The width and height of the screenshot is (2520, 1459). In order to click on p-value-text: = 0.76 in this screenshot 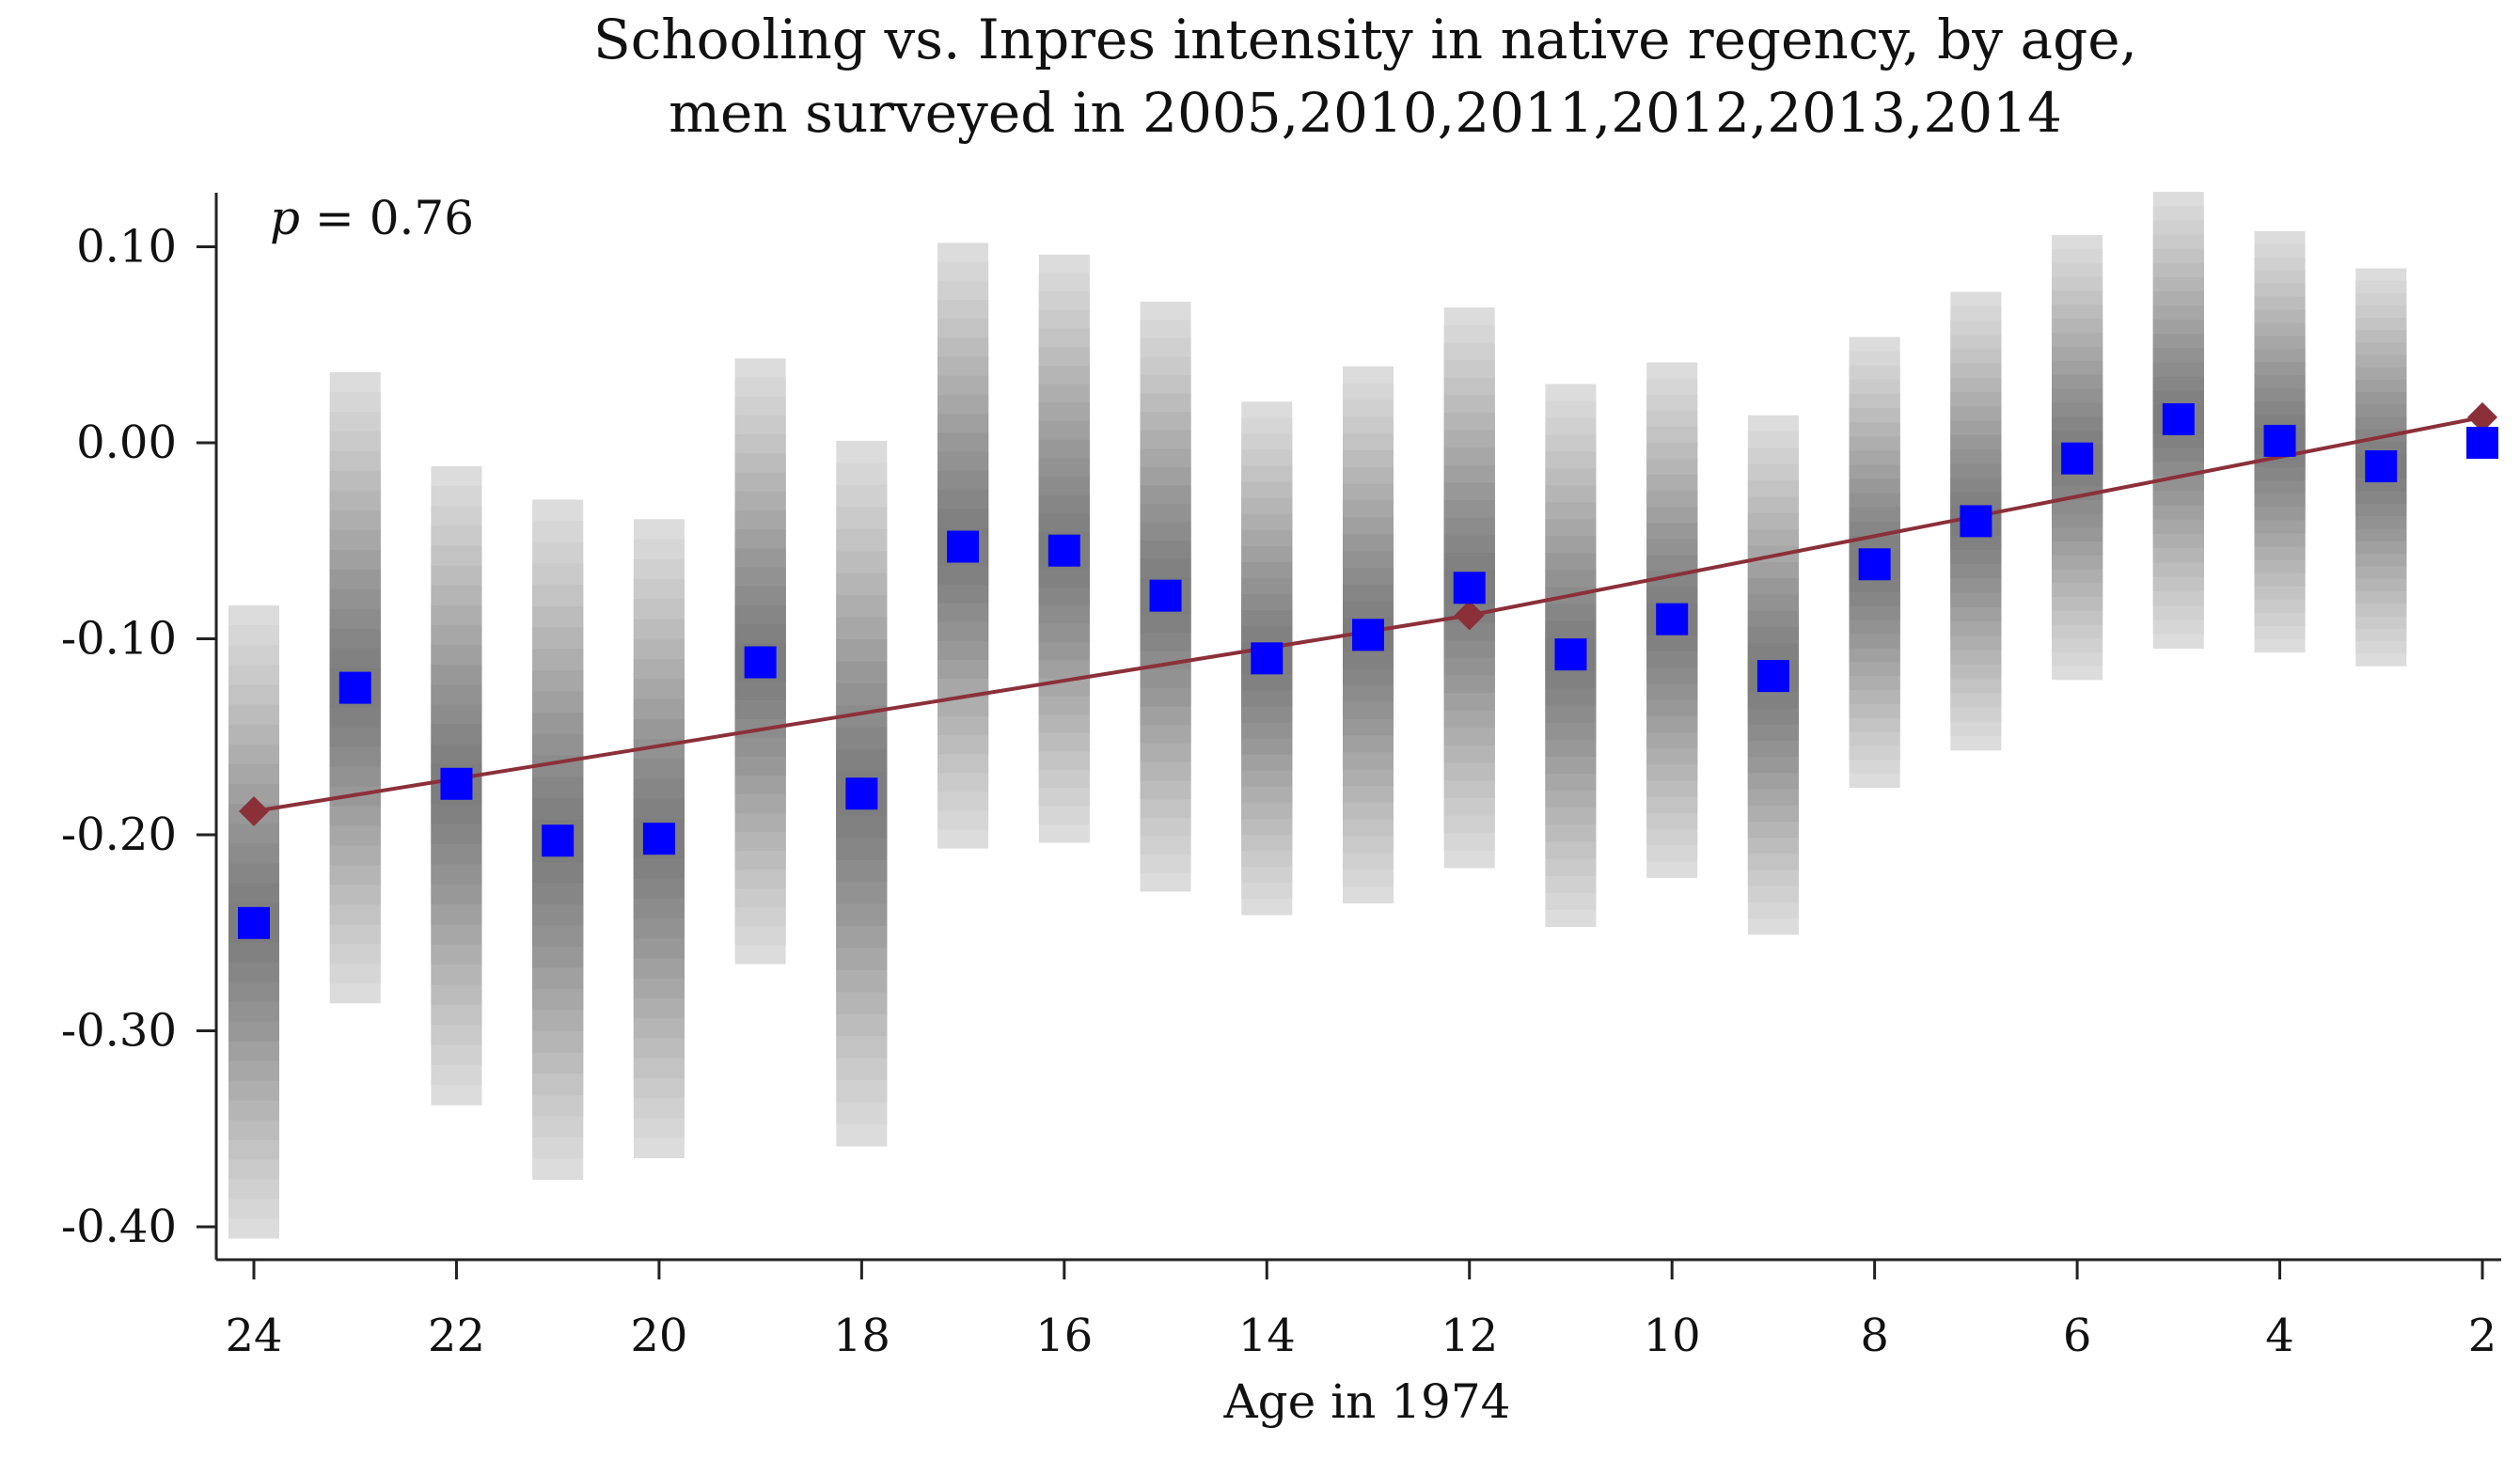, I will do `click(387, 218)`.